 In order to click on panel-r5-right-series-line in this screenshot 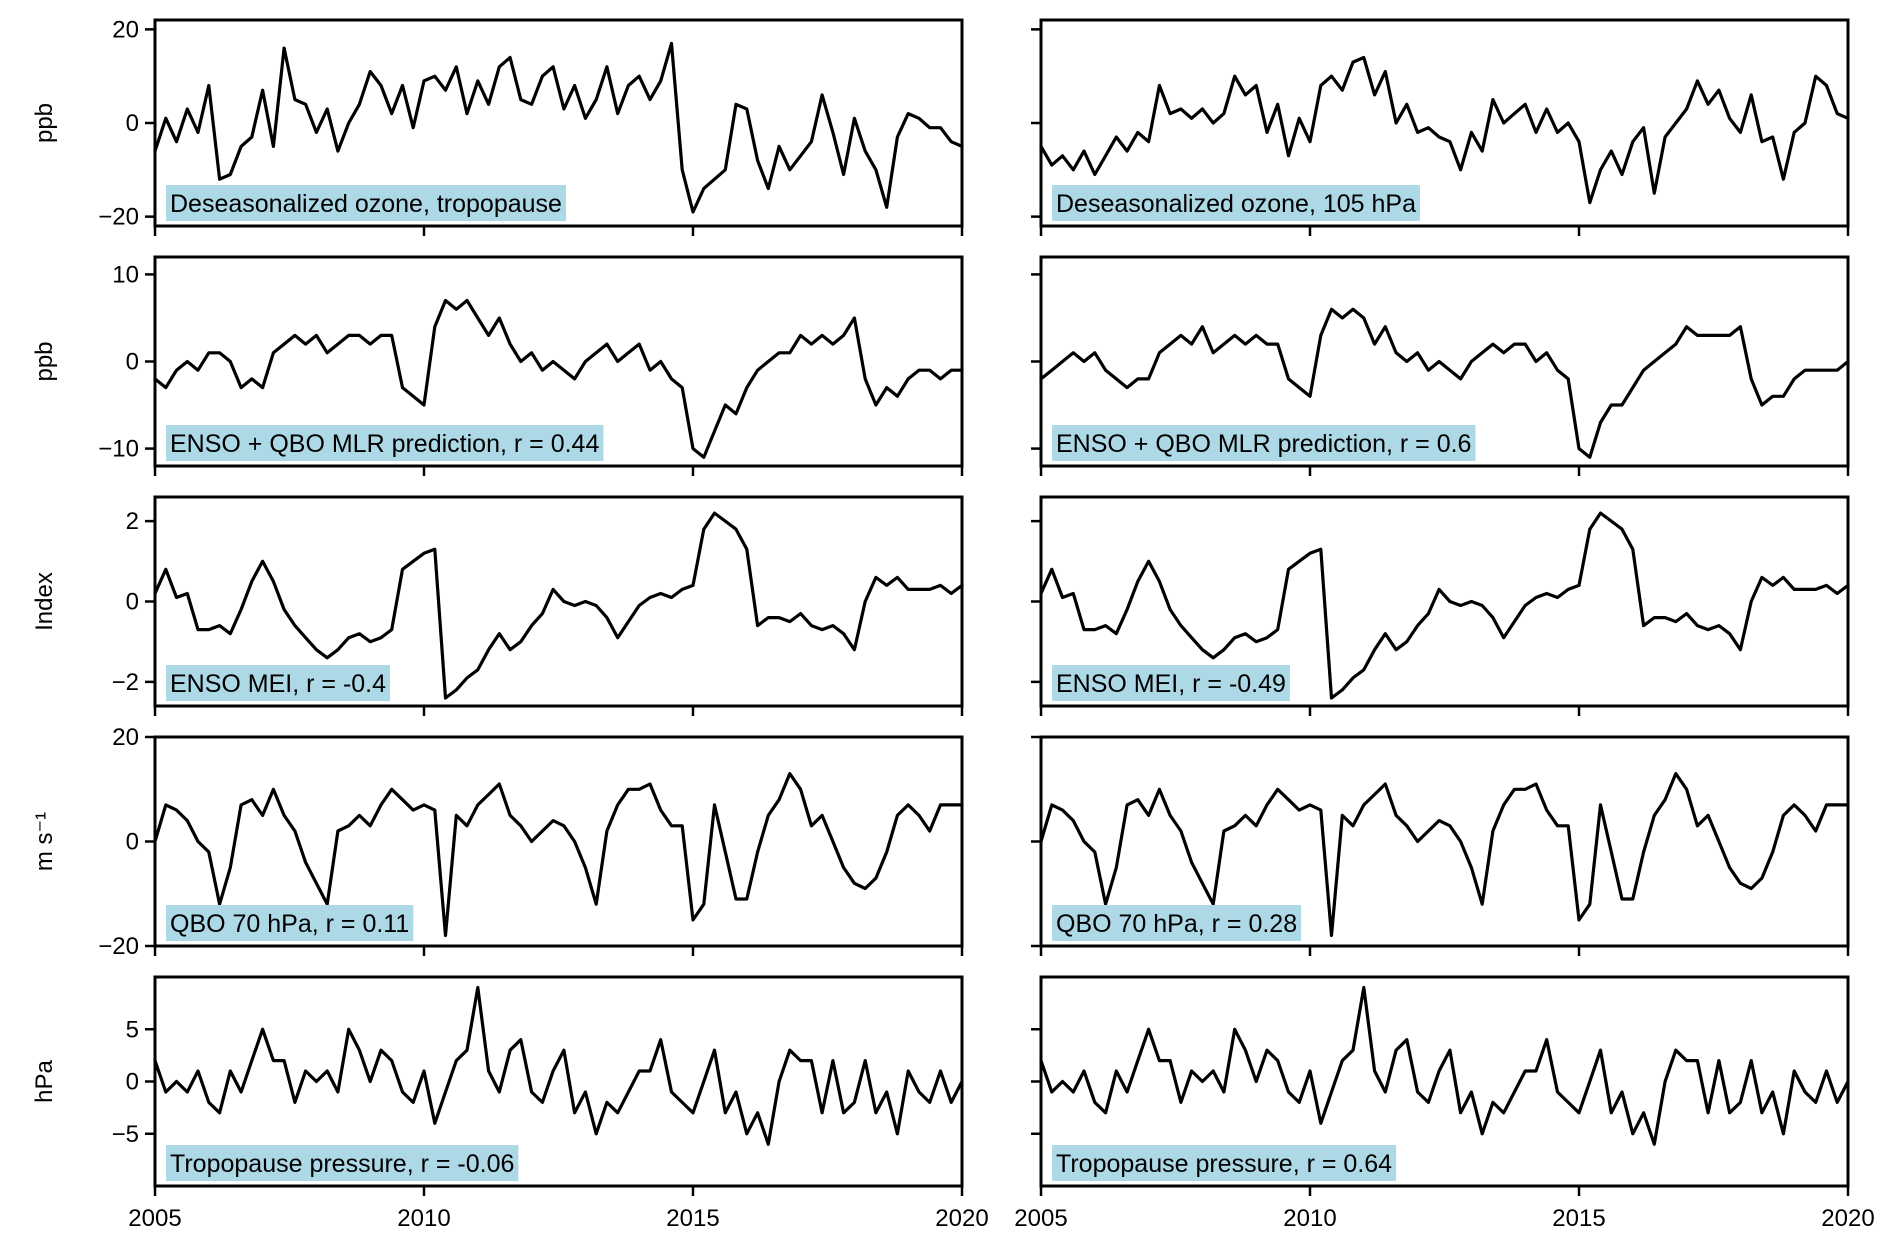, I will do `click(1444, 1065)`.